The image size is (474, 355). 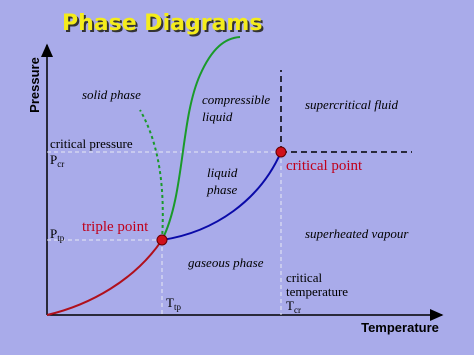 I want to click on region-label: compressible, so click(x=236, y=99).